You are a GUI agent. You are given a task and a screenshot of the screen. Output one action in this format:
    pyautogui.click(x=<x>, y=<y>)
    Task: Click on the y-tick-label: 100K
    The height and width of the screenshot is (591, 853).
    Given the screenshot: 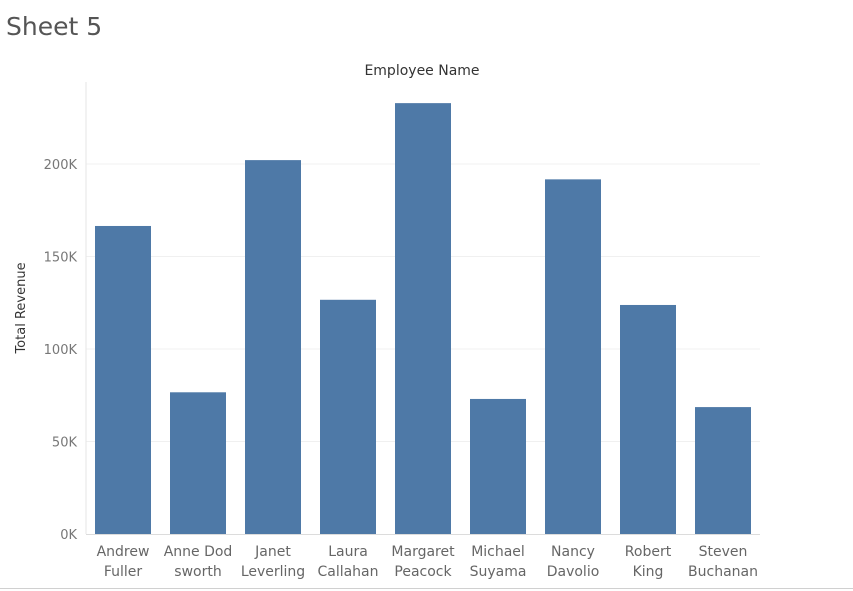 What is the action you would take?
    pyautogui.click(x=61, y=350)
    